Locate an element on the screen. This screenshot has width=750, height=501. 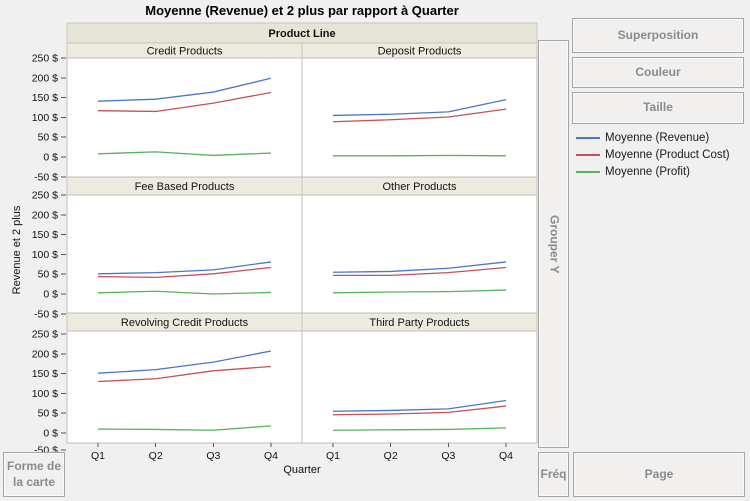
panel-title: Other Products is located at coordinates (420, 187).